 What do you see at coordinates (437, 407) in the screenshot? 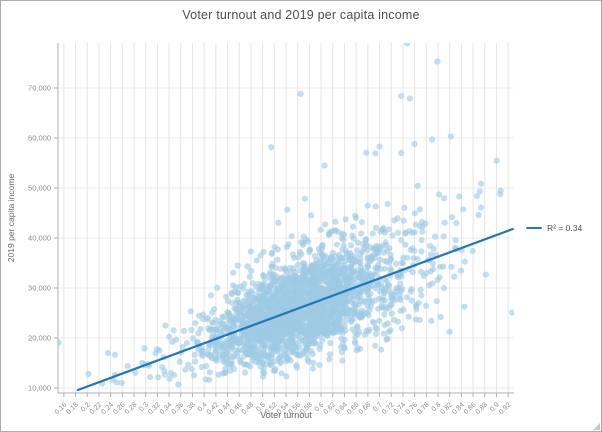
I see `x-tick-label: 0.8` at bounding box center [437, 407].